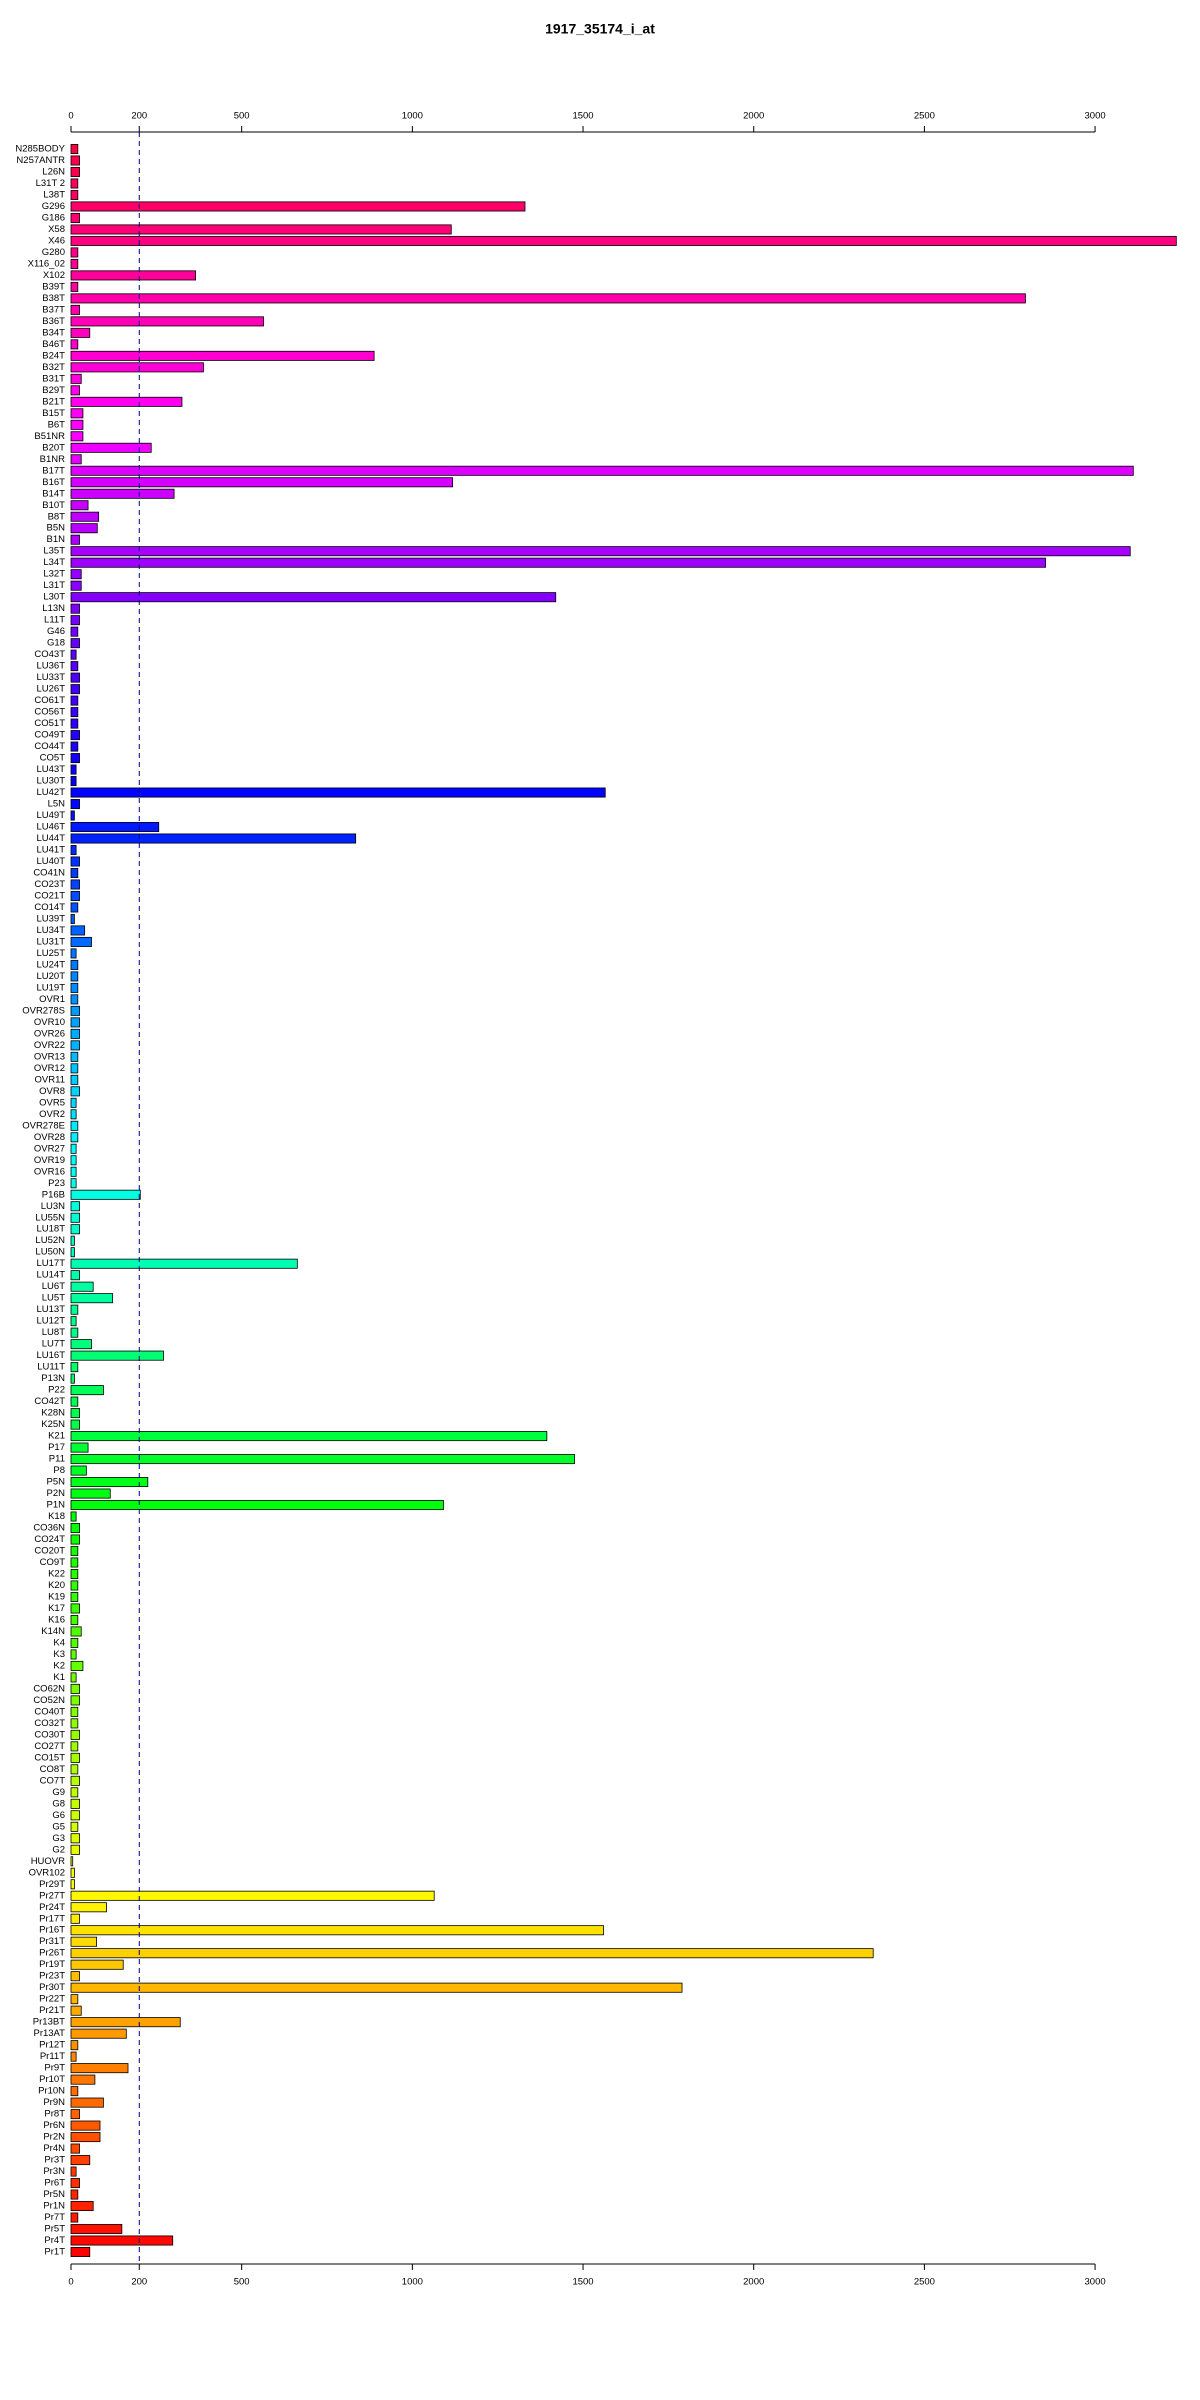 The width and height of the screenshot is (1200, 2400). Describe the element at coordinates (50, 1229) in the screenshot. I see `y-tick-label: LU18T` at that location.